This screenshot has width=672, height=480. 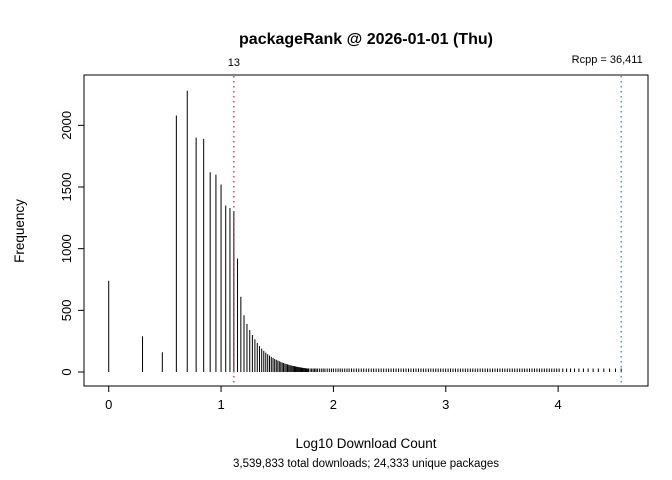 What do you see at coordinates (66, 187) in the screenshot?
I see `svg-text: 1500` at bounding box center [66, 187].